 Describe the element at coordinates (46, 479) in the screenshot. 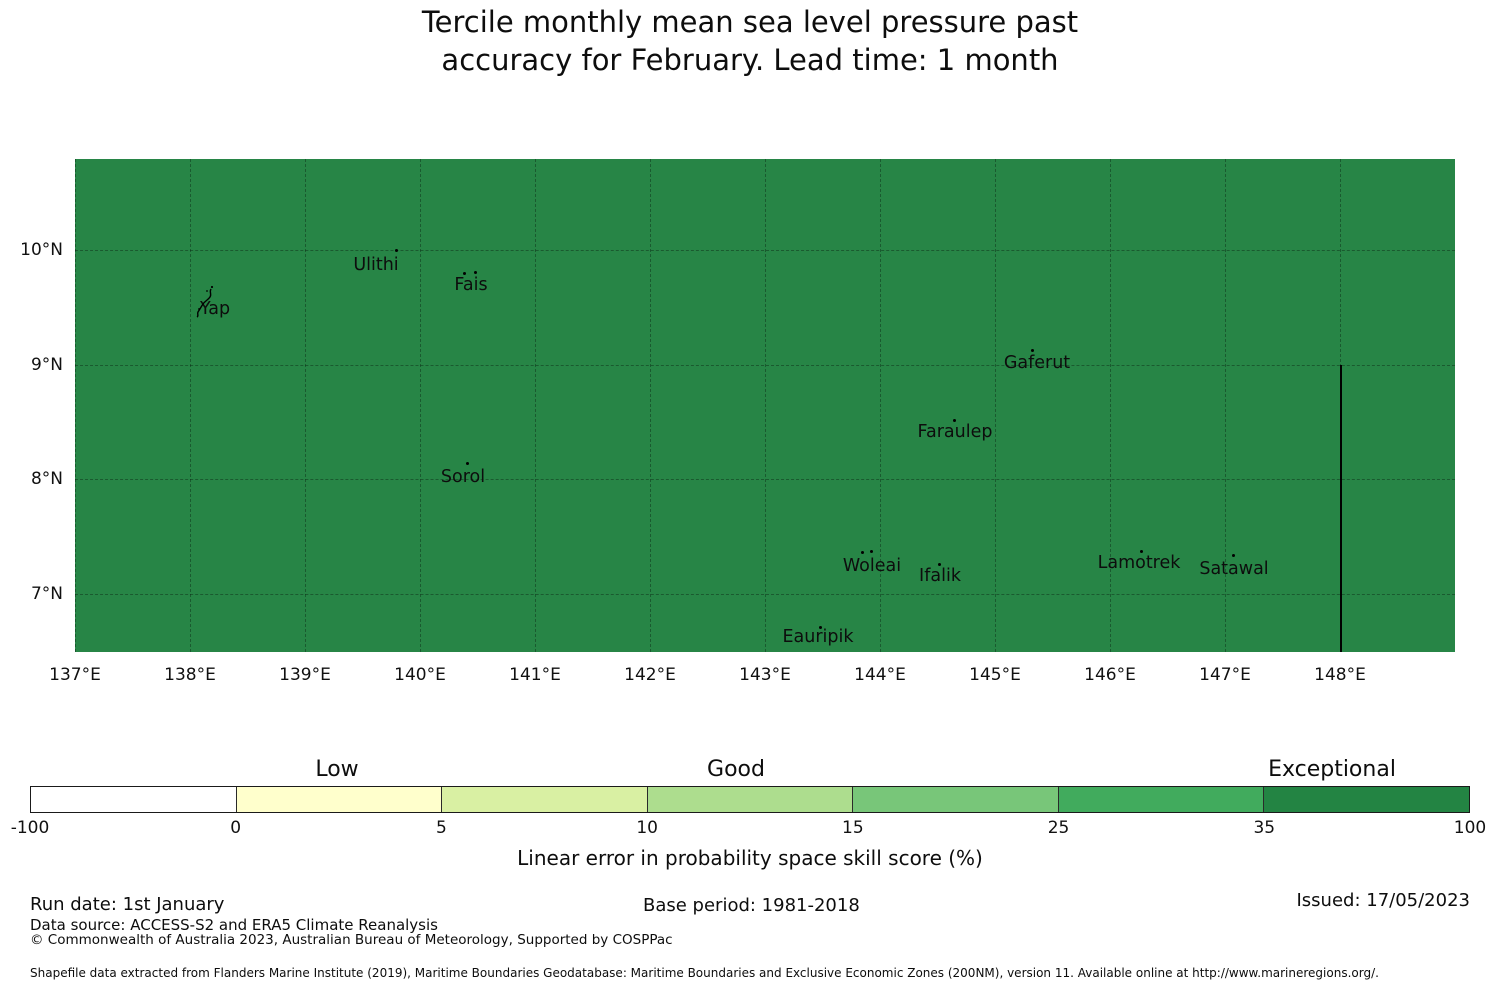

I see `lat-tick-label: 8°N` at that location.